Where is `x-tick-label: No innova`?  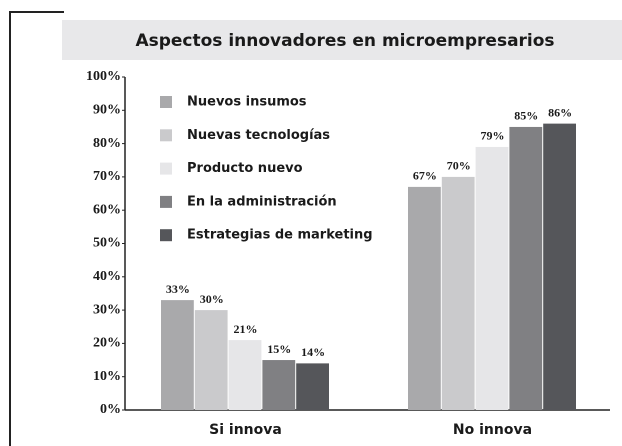 x-tick-label: No innova is located at coordinates (492, 430).